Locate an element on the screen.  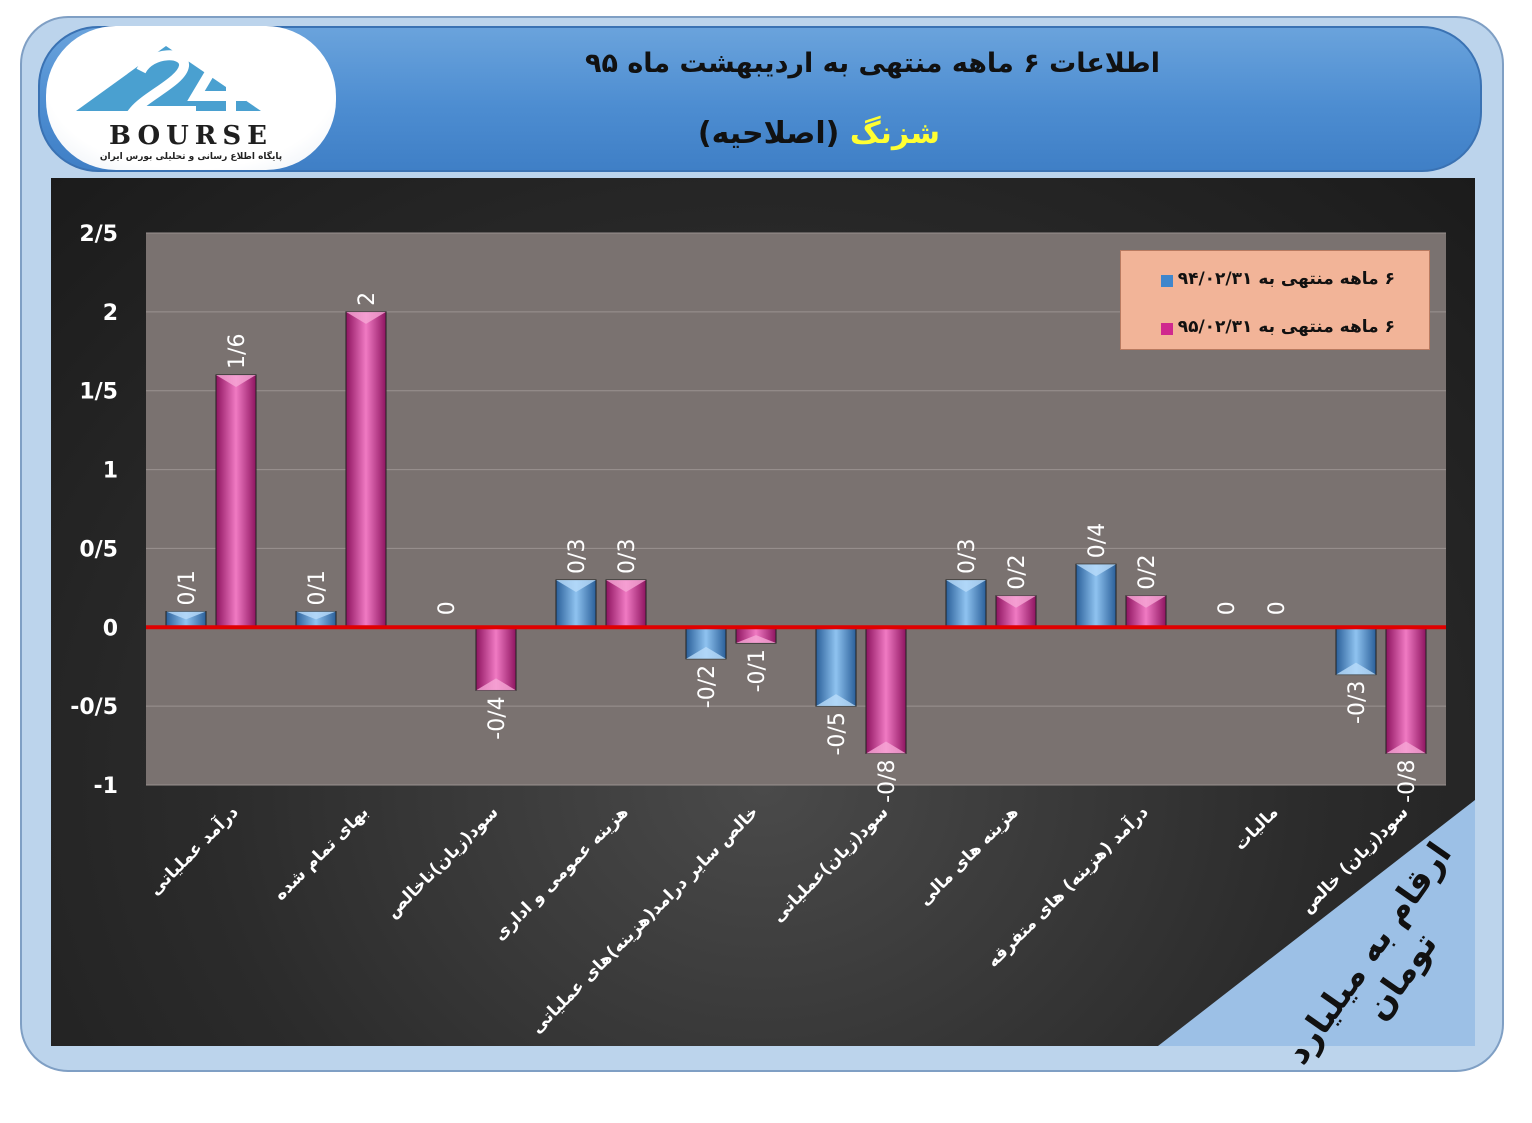
company-name: شزنگ (اصلاحیه) is located at coordinates (710, 133).